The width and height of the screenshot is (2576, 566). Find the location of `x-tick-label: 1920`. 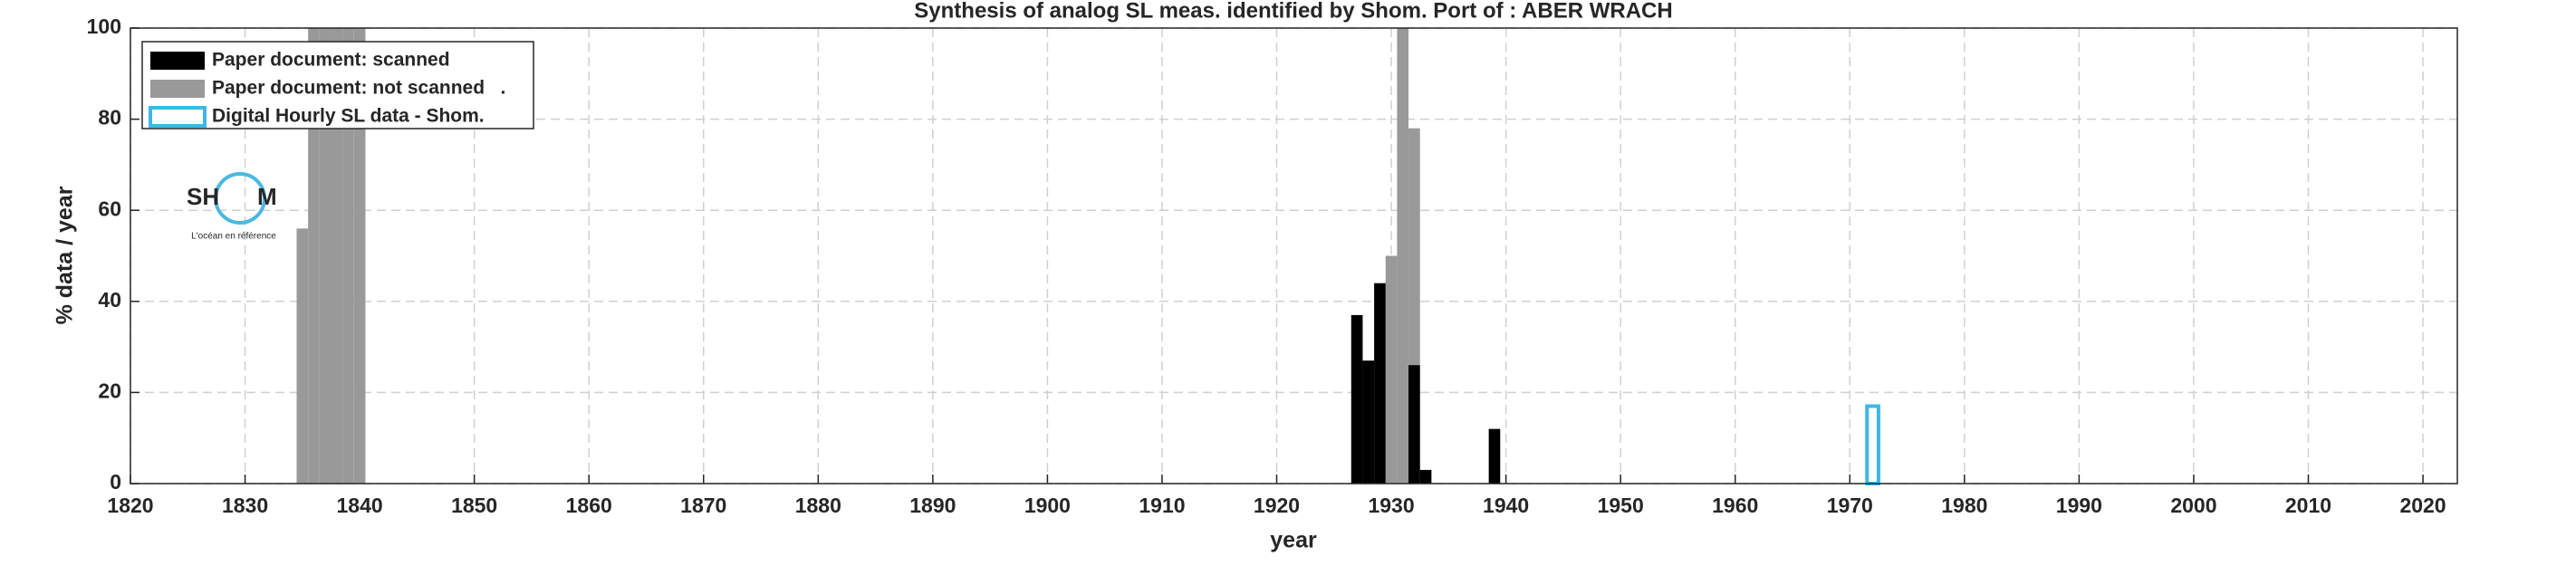

x-tick-label: 1920 is located at coordinates (1277, 505).